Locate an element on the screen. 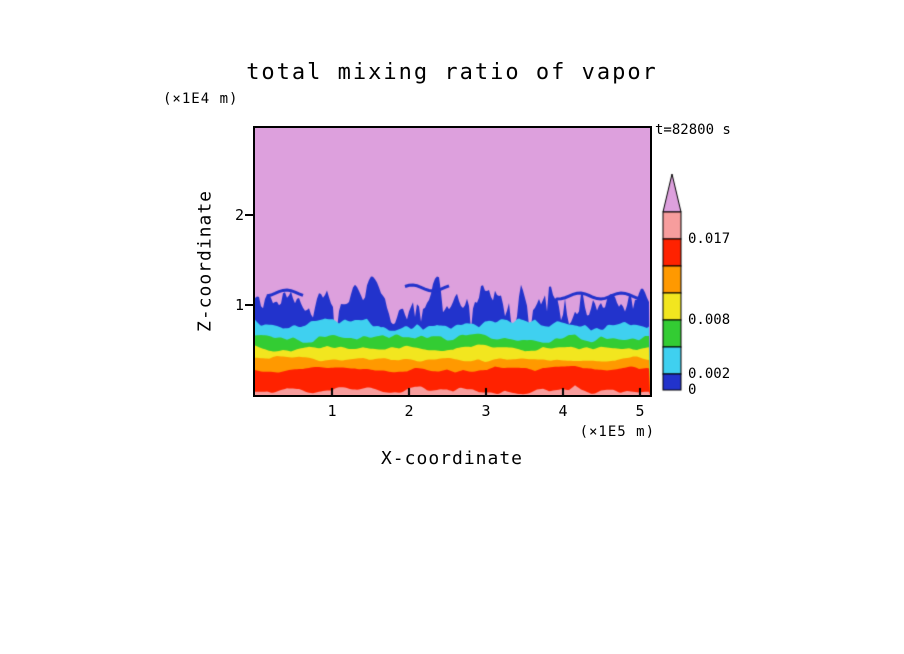 The image size is (904, 654). y-axis-title: Z-coordinate is located at coordinates (205, 261).